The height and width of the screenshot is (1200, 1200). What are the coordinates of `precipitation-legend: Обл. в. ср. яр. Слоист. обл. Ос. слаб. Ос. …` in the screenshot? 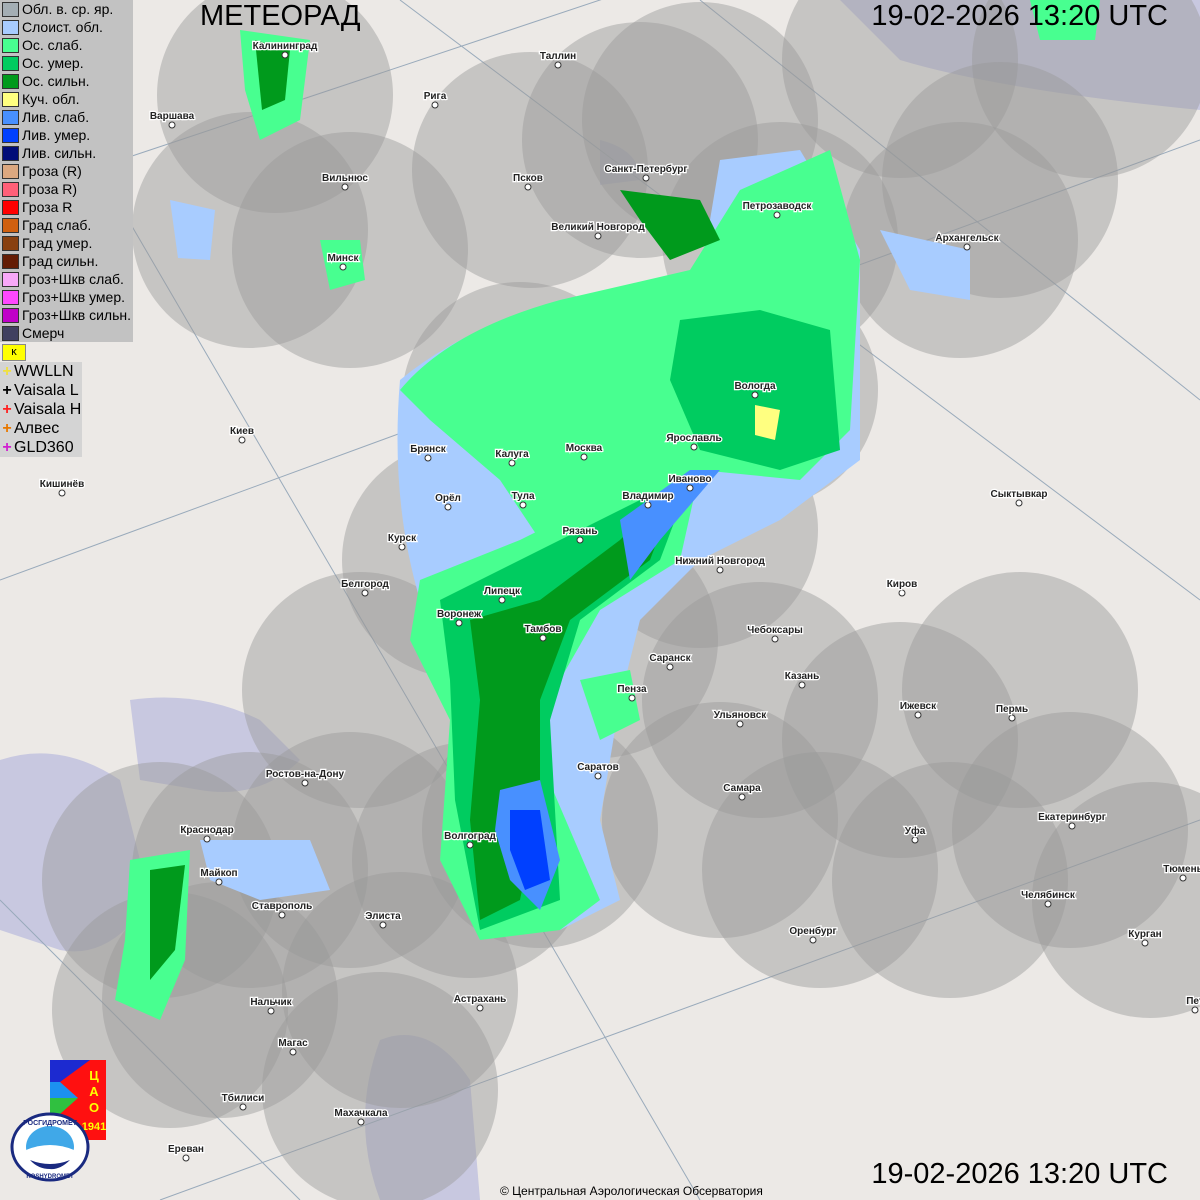 It's located at (66, 171).